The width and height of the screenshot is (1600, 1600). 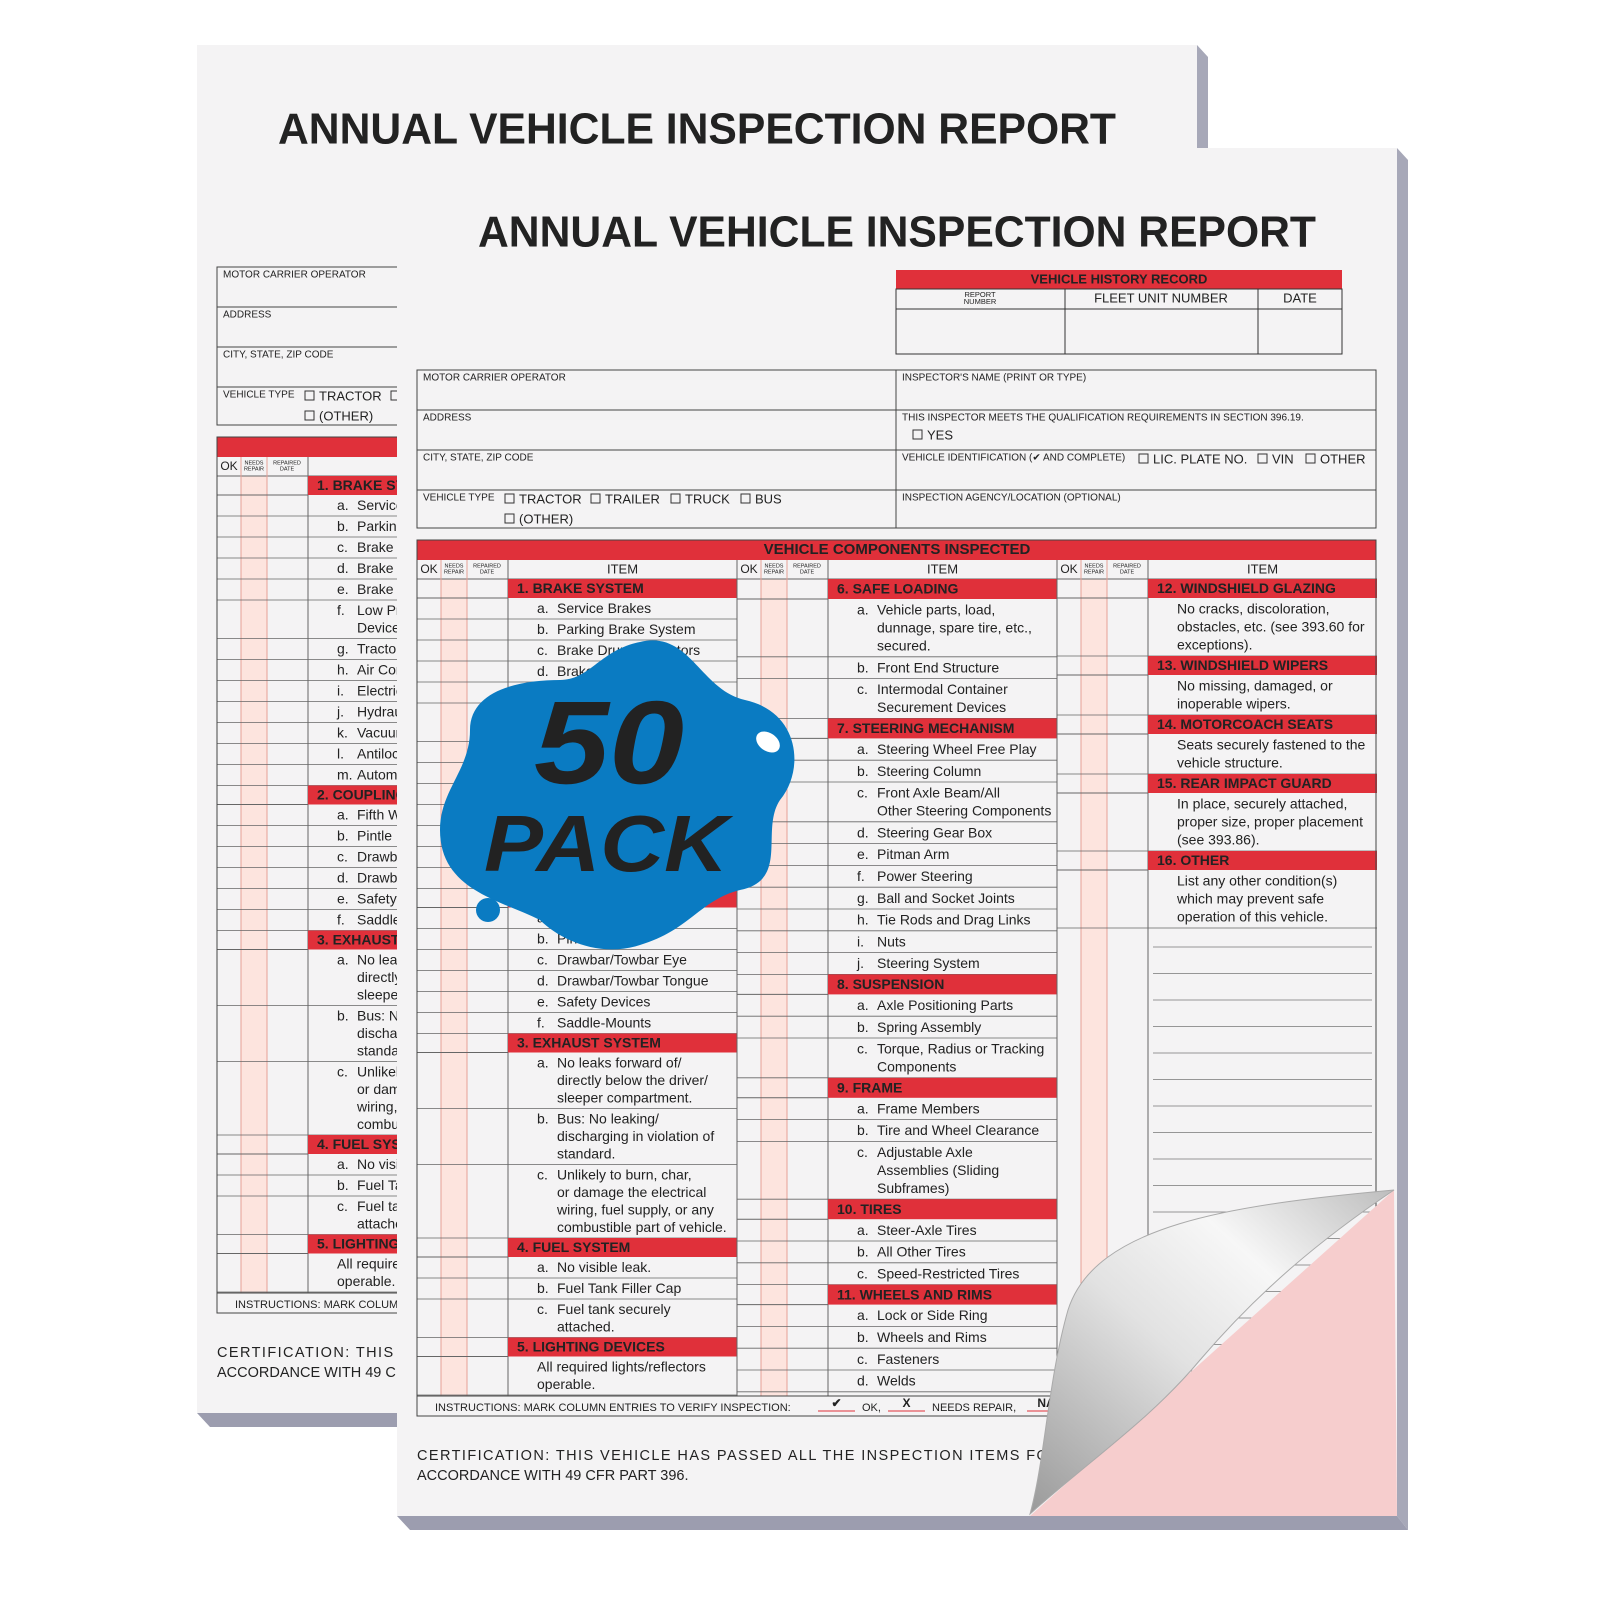 I want to click on option-label: OTHER, so click(x=1343, y=458).